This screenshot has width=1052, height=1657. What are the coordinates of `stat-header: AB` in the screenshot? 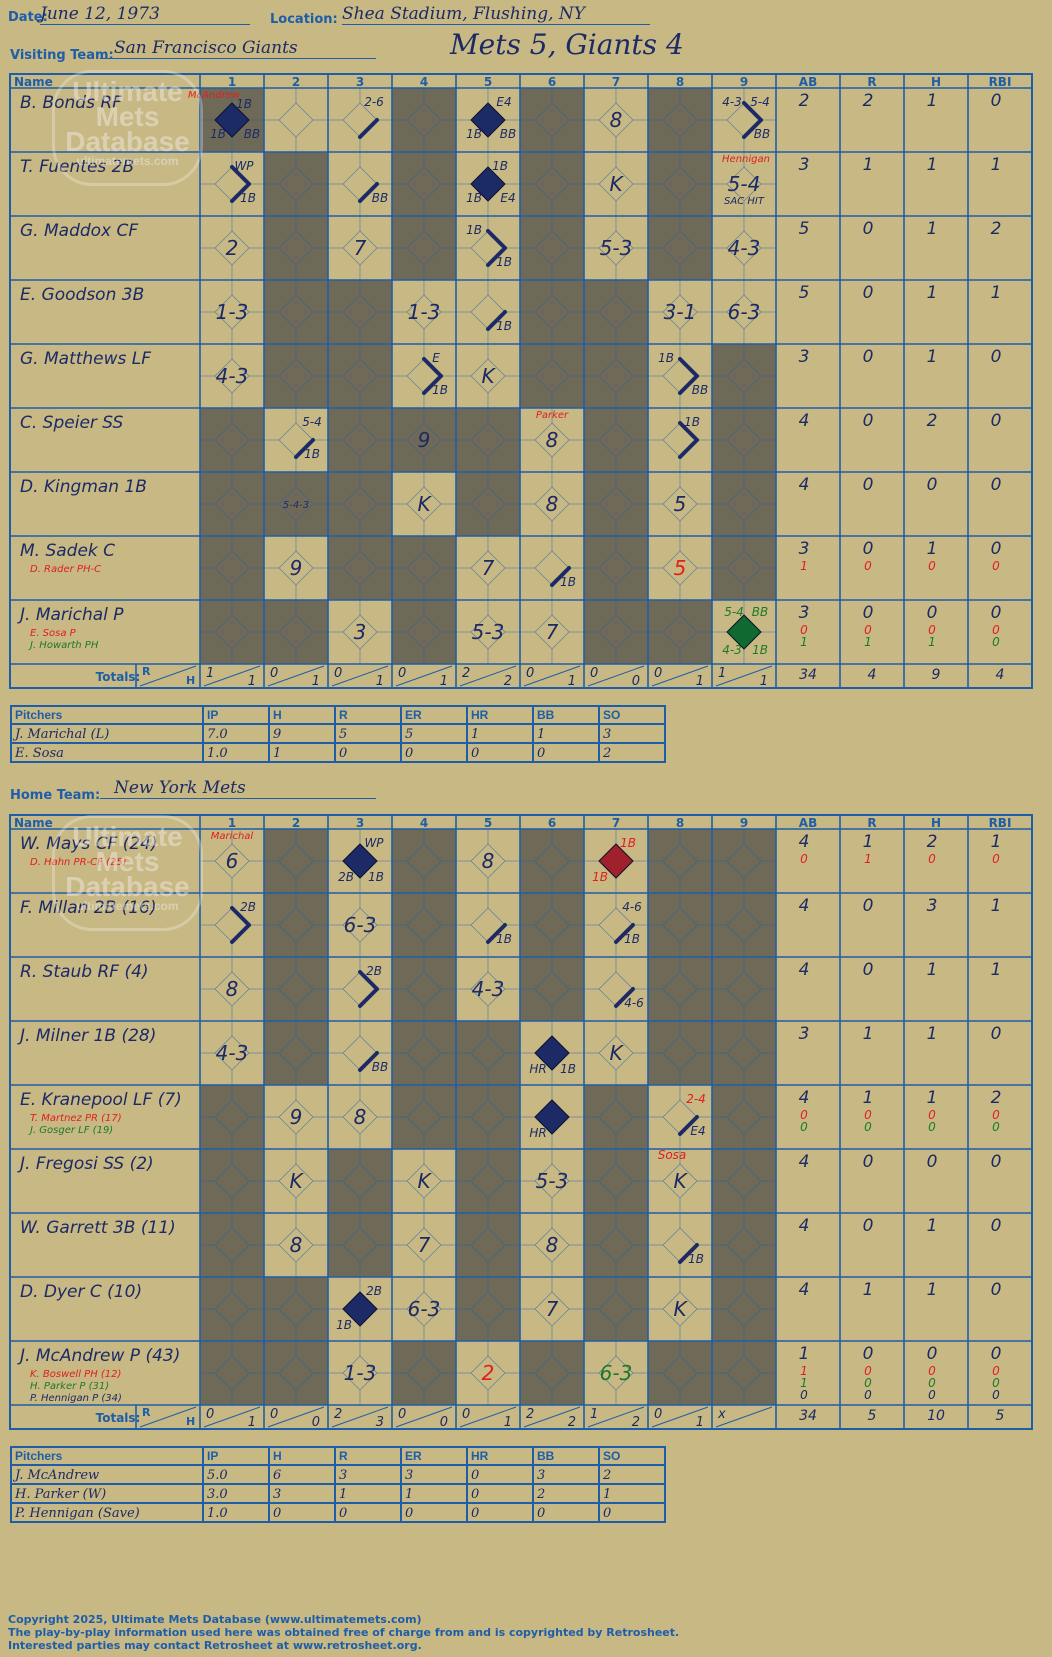 It's located at (808, 823).